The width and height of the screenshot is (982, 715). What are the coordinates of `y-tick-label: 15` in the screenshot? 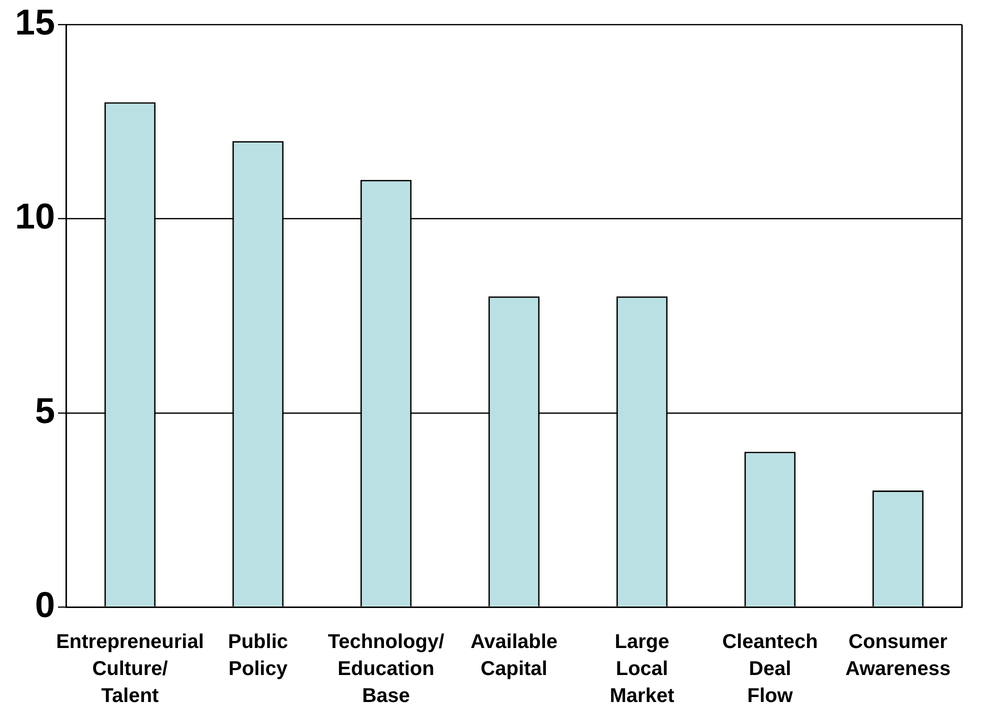 It's located at (34, 22).